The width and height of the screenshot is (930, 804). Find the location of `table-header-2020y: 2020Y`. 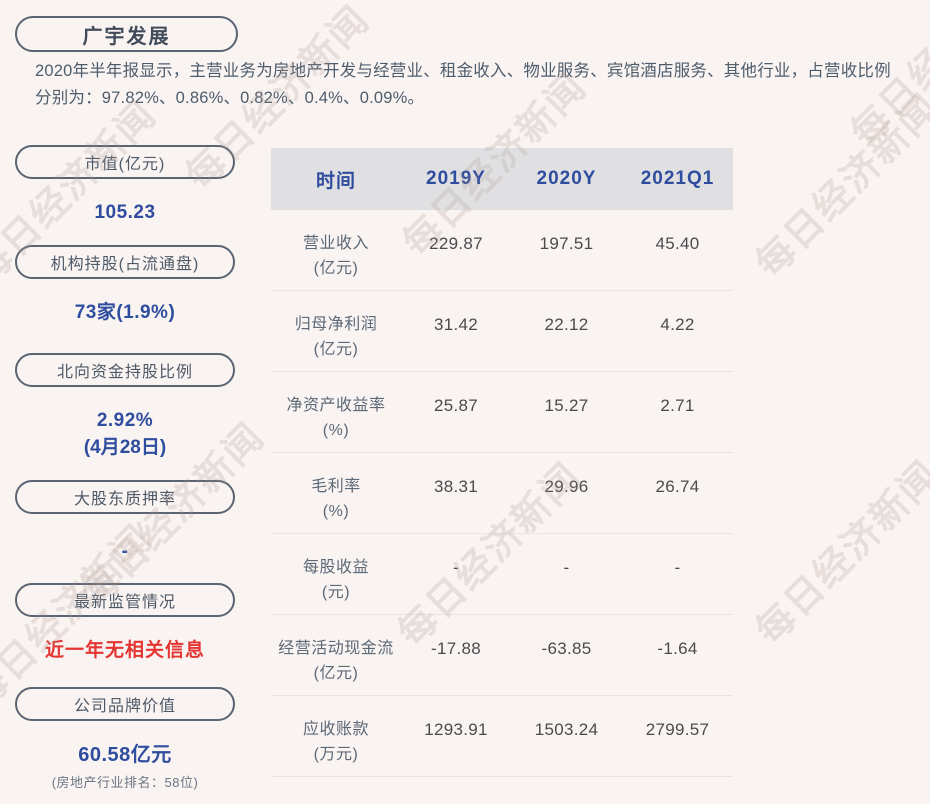

table-header-2020y: 2020Y is located at coordinates (566, 178).